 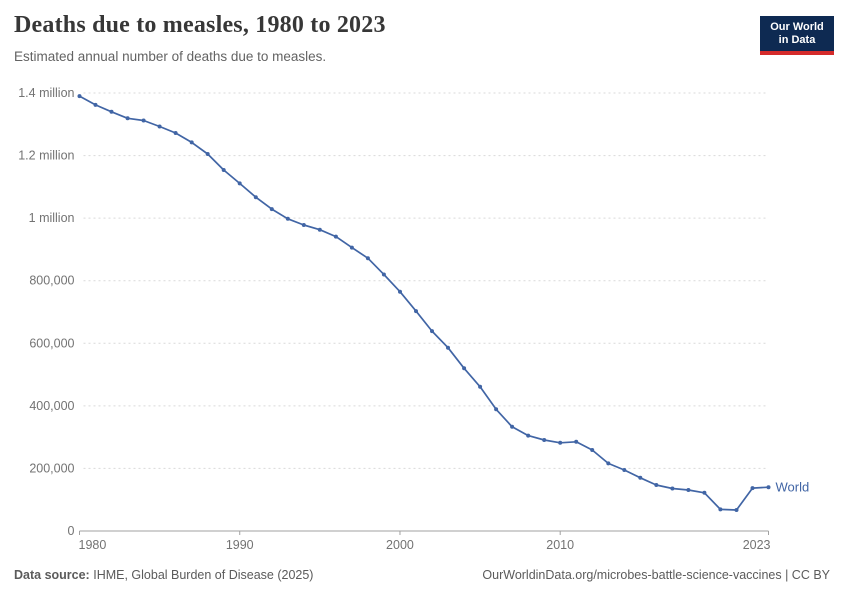 What do you see at coordinates (400, 545) in the screenshot?
I see `x-axis-label: 2000` at bounding box center [400, 545].